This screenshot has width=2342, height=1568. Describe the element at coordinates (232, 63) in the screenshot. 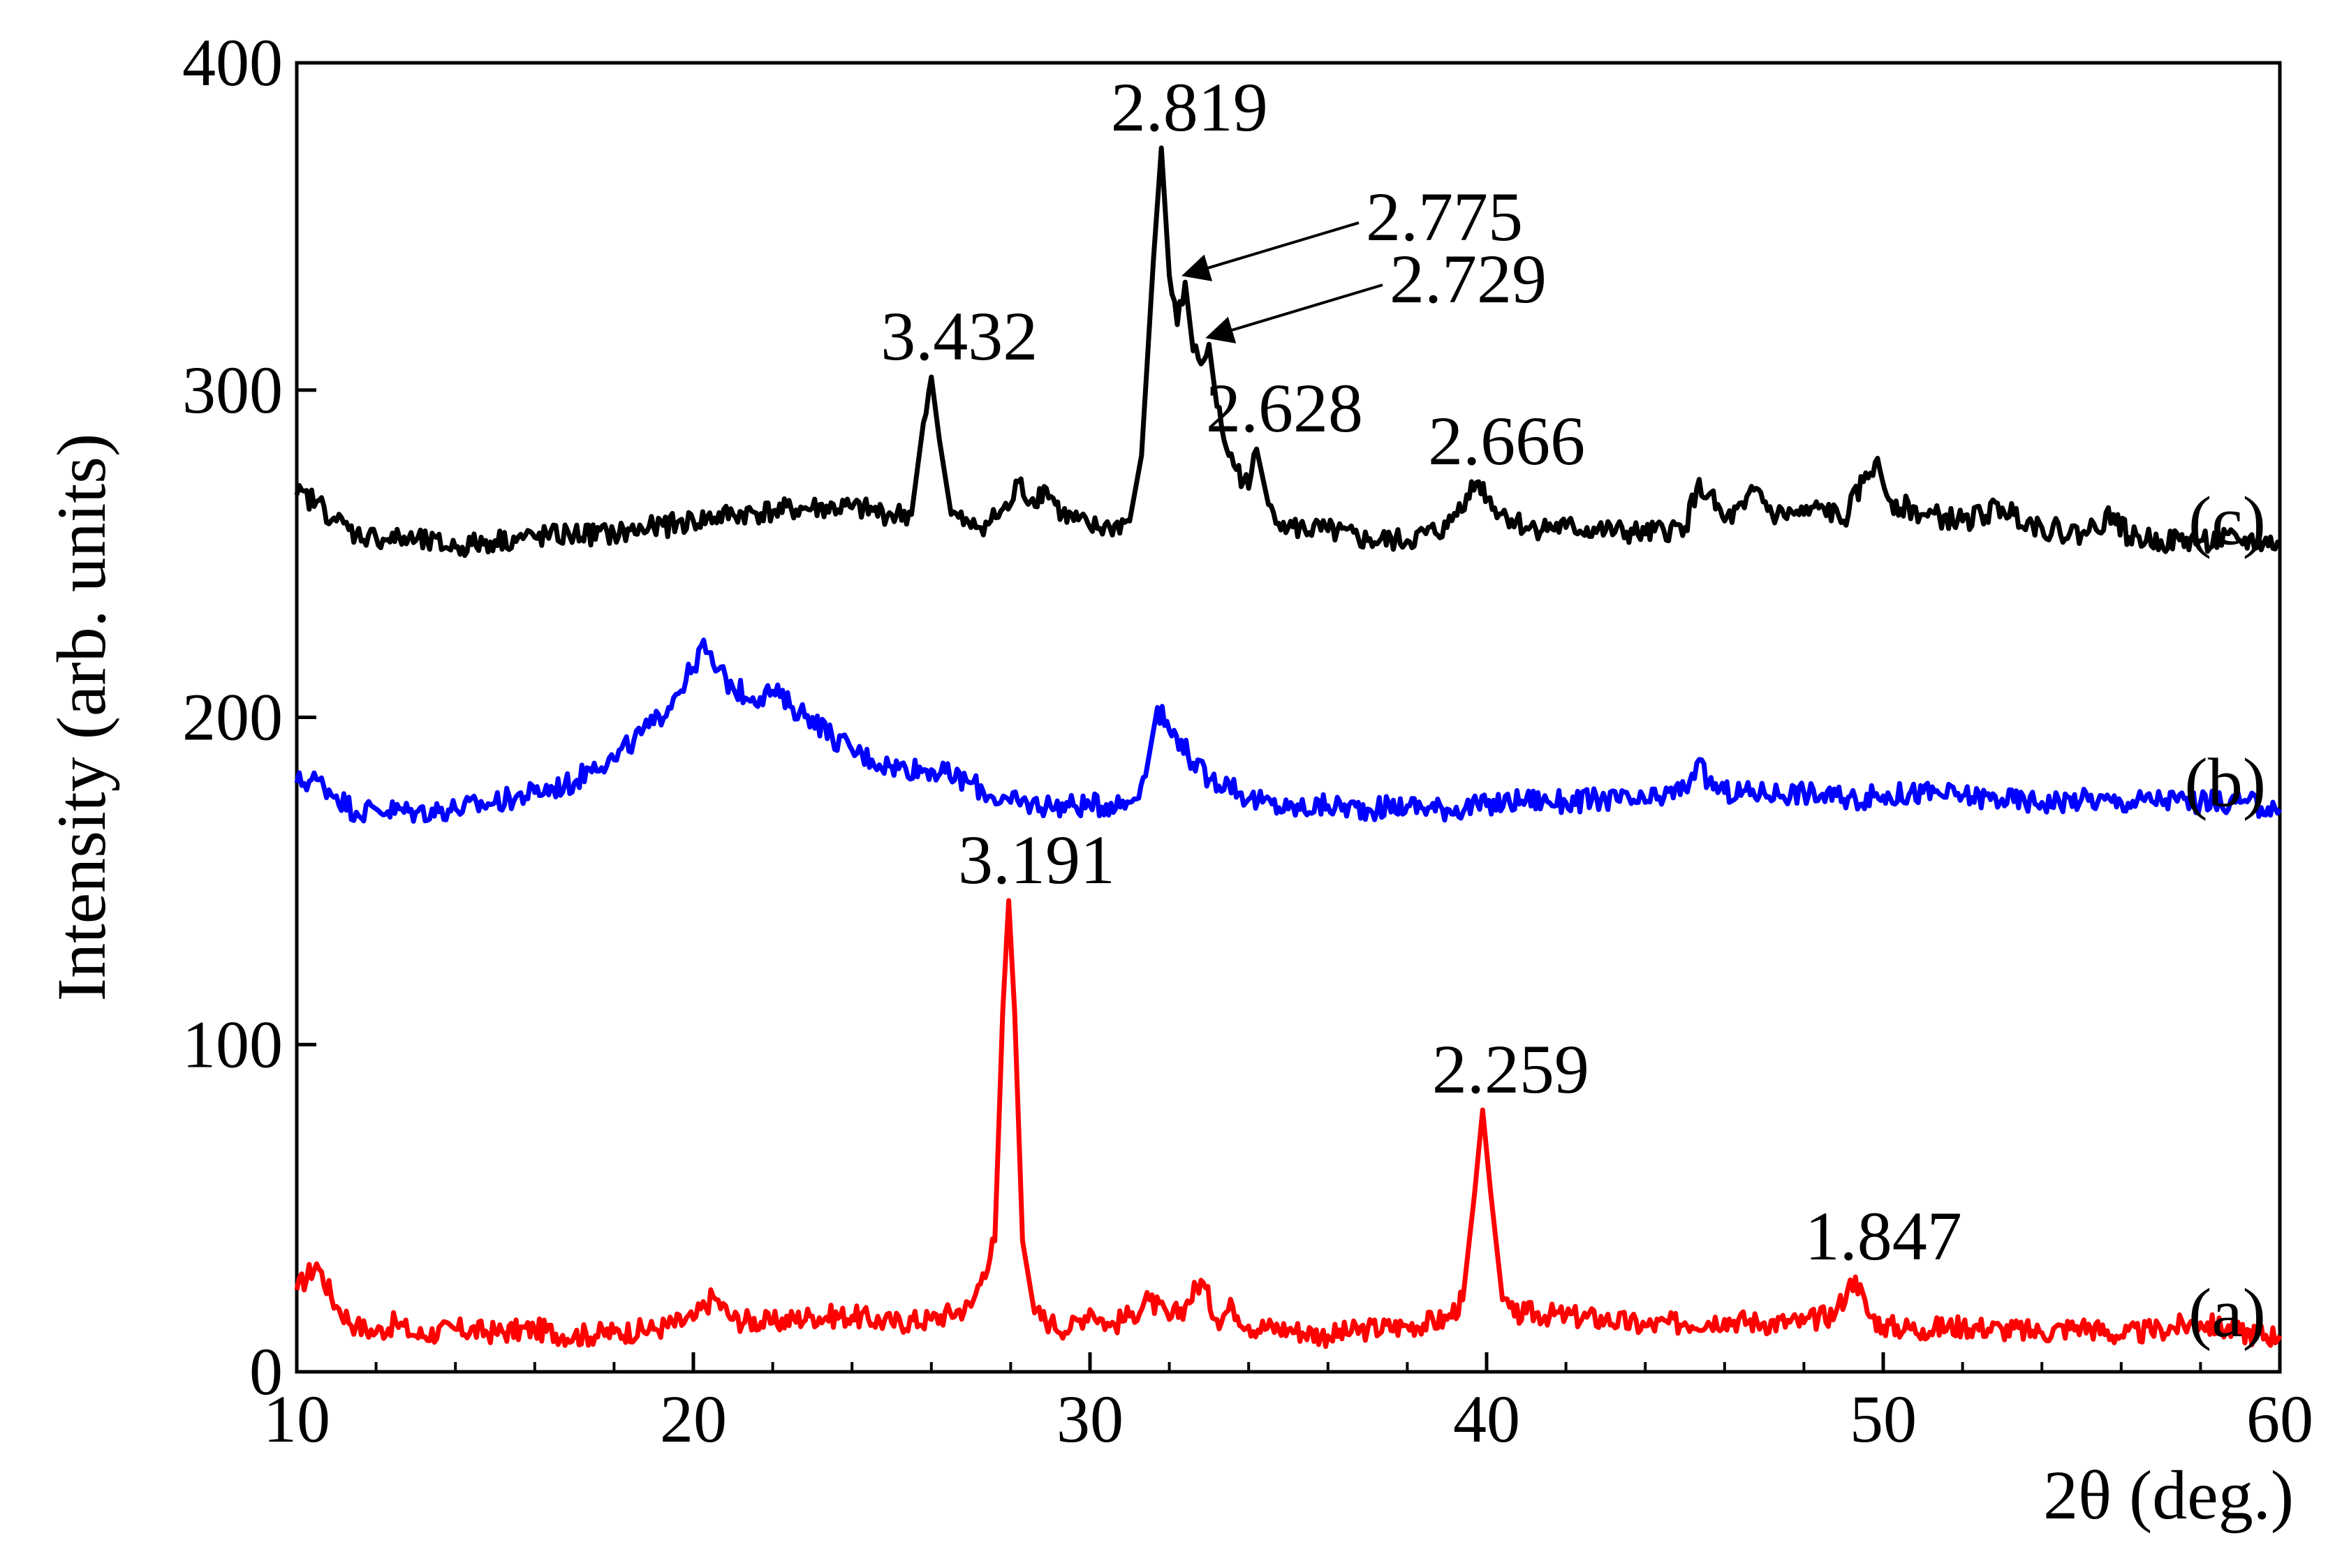

I see `y-tick-label: 400` at that location.